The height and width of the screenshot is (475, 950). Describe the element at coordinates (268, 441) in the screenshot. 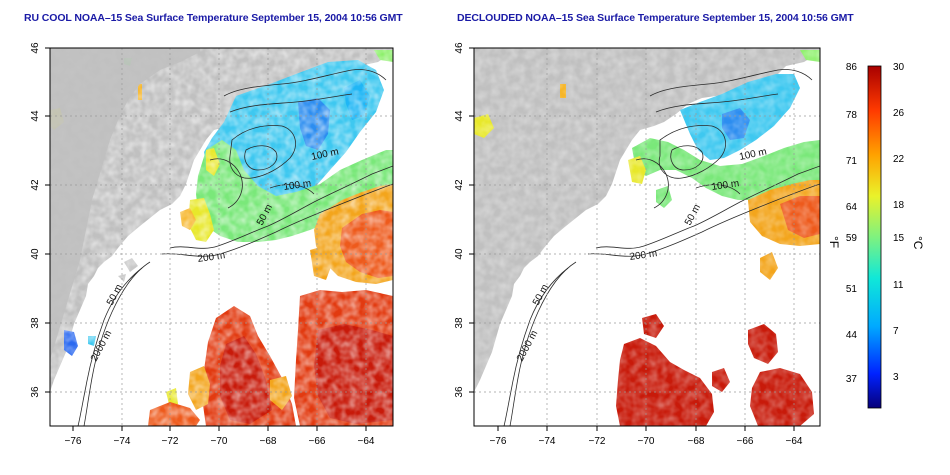

I see `x-tick-left-68: −68` at that location.